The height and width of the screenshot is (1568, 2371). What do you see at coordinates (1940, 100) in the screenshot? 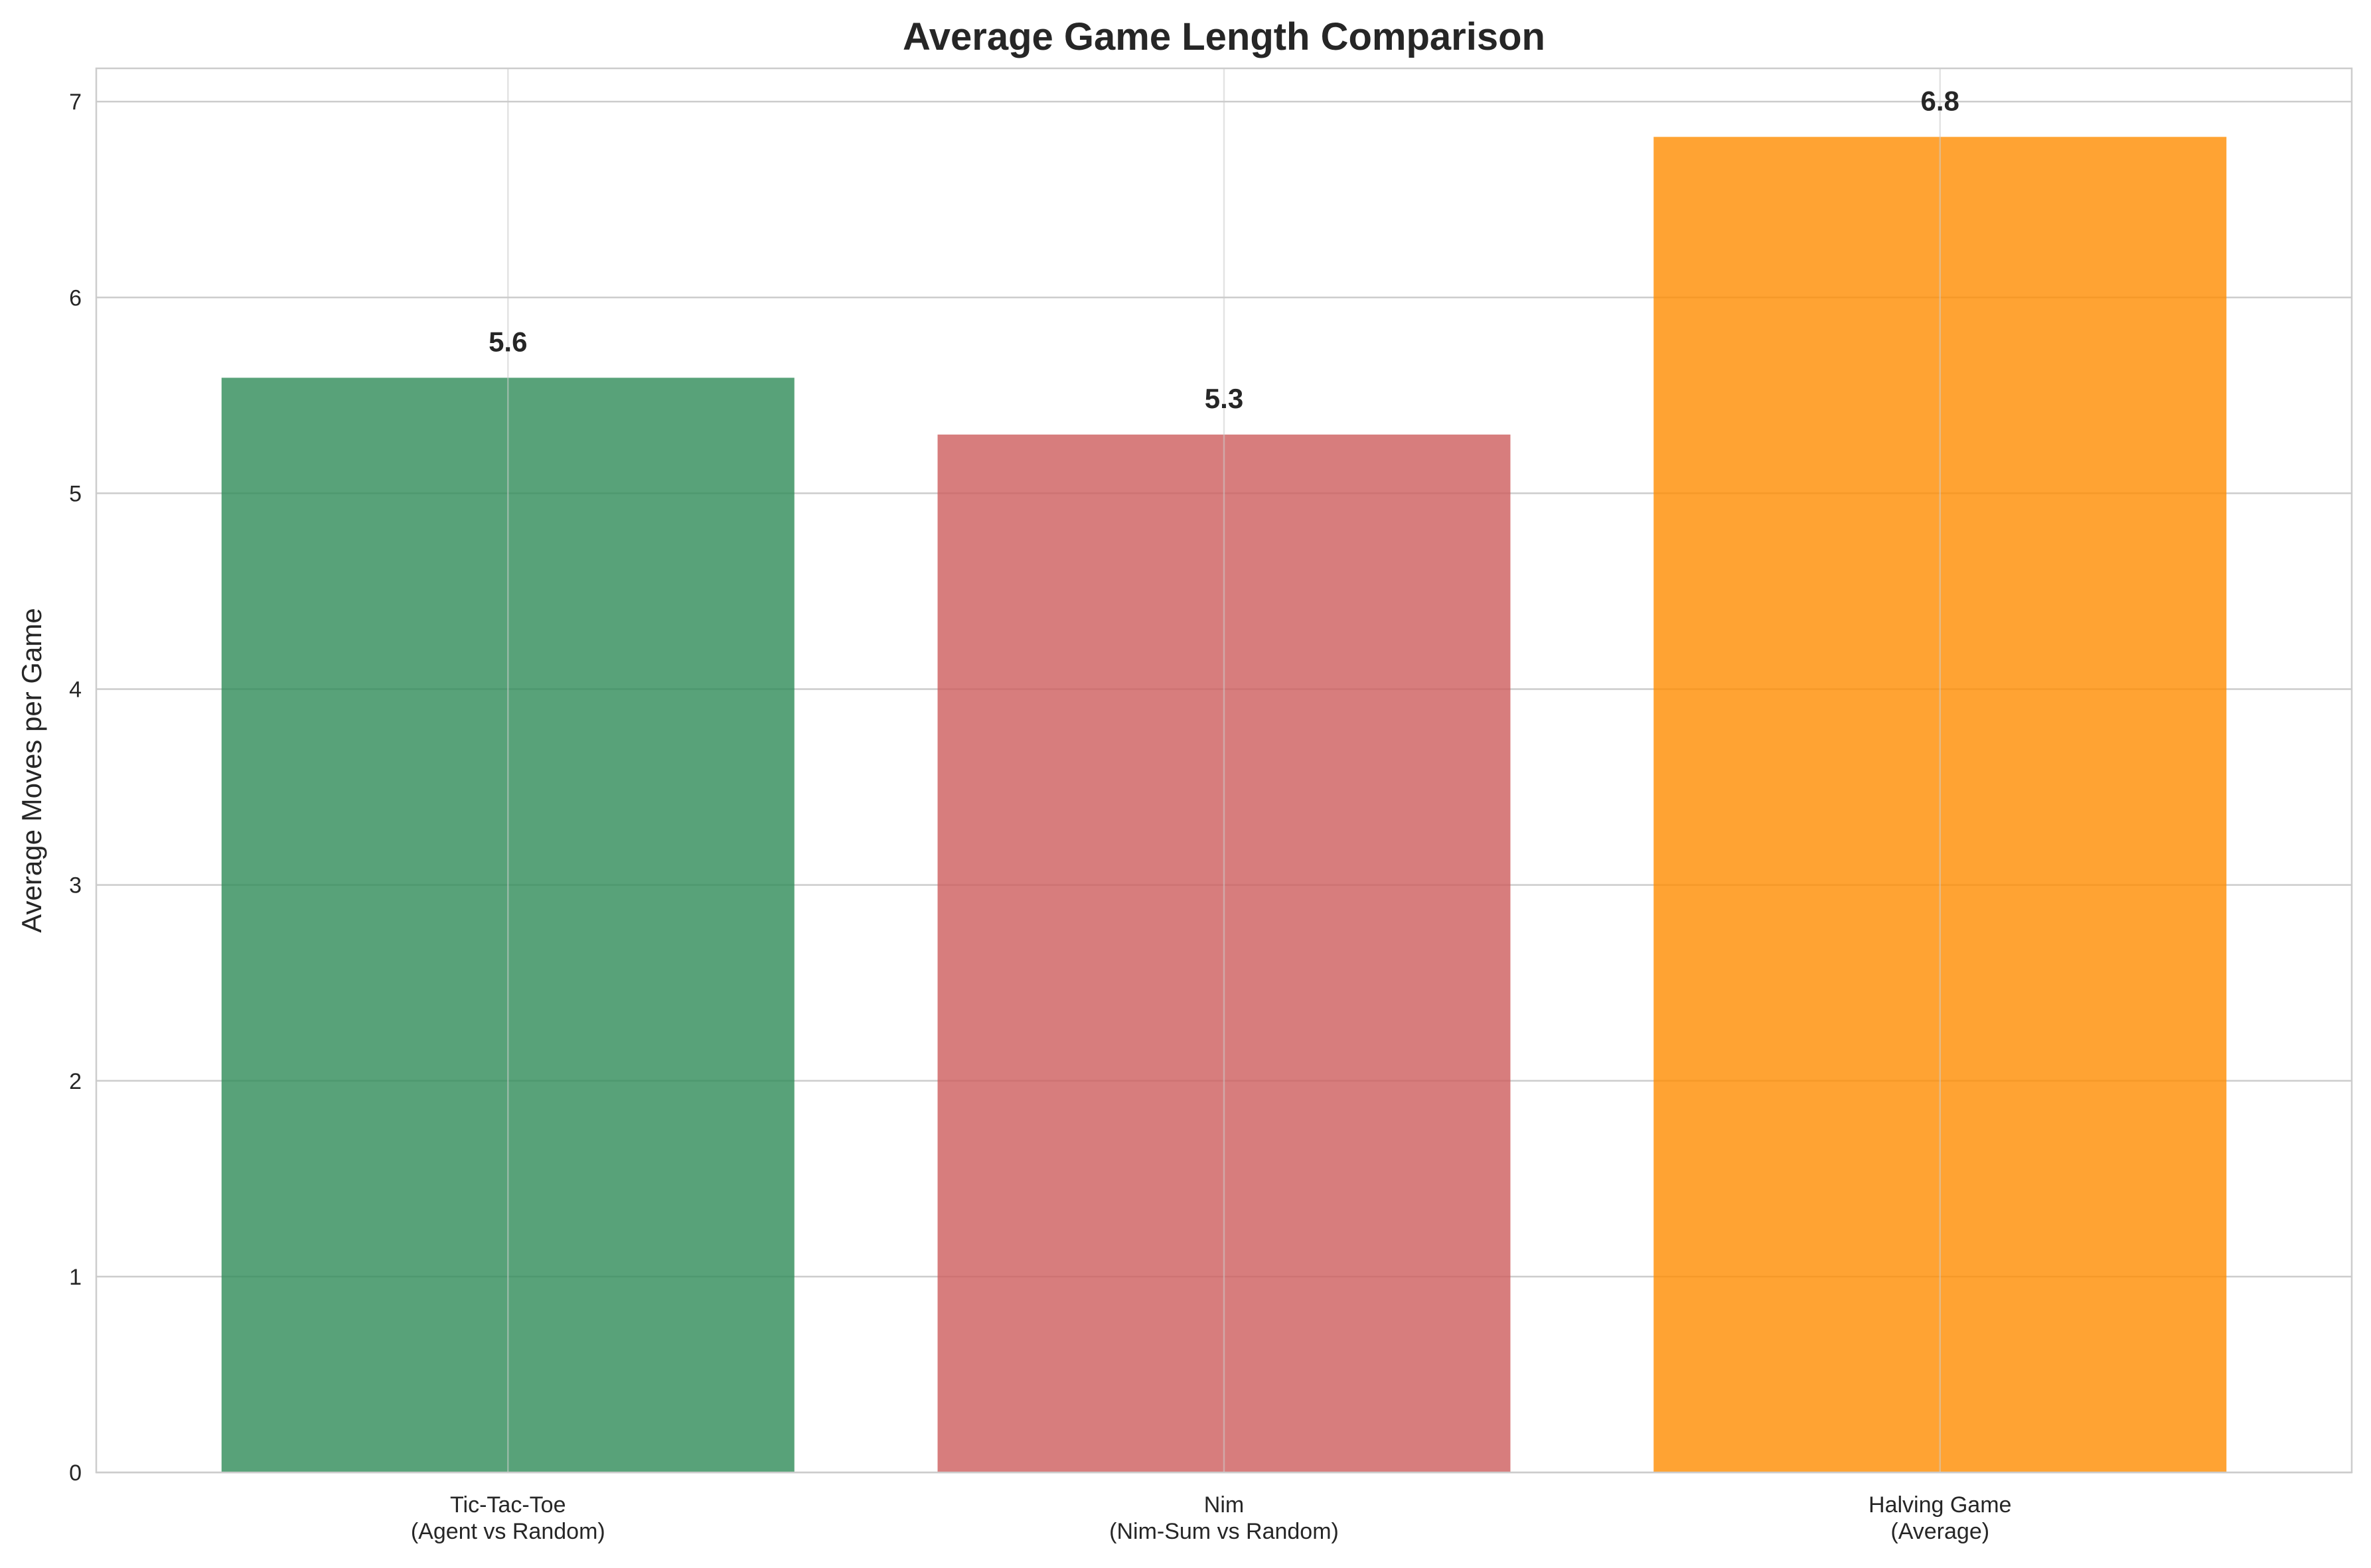
I see `data-label: 6.8` at bounding box center [1940, 100].